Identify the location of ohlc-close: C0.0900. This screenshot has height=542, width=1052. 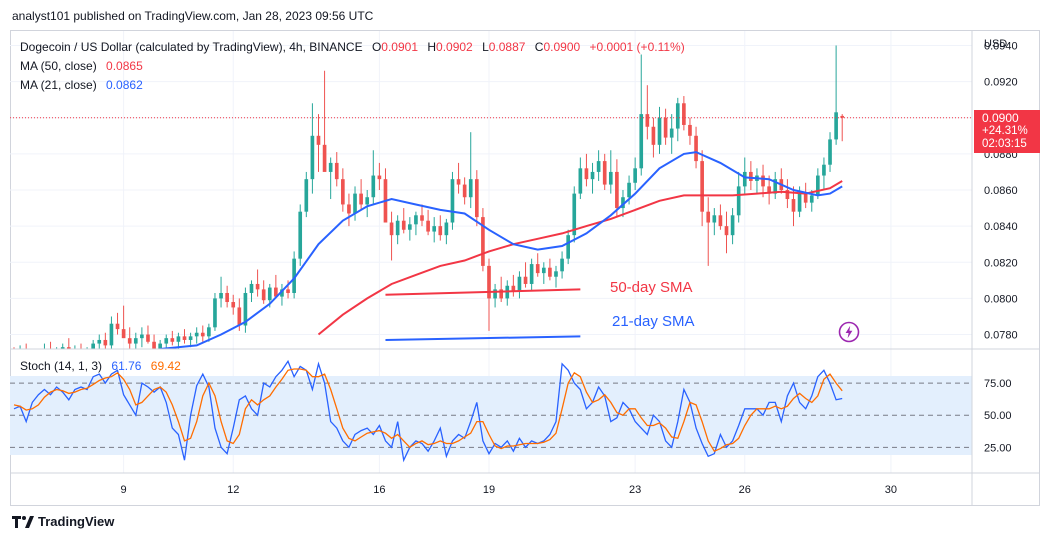
(557, 47).